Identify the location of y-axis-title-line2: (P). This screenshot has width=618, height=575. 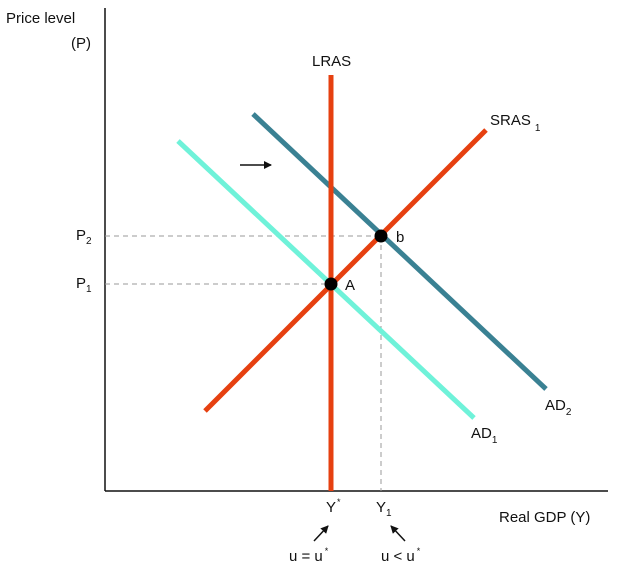
(81, 43).